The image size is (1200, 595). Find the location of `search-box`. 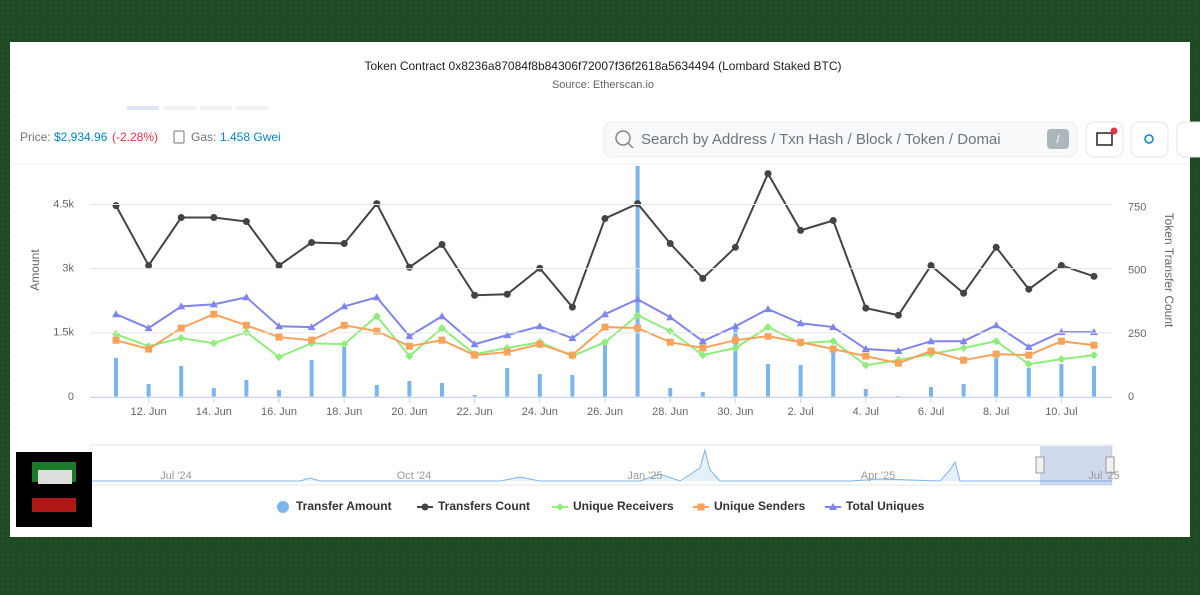

search-box is located at coordinates (840, 139).